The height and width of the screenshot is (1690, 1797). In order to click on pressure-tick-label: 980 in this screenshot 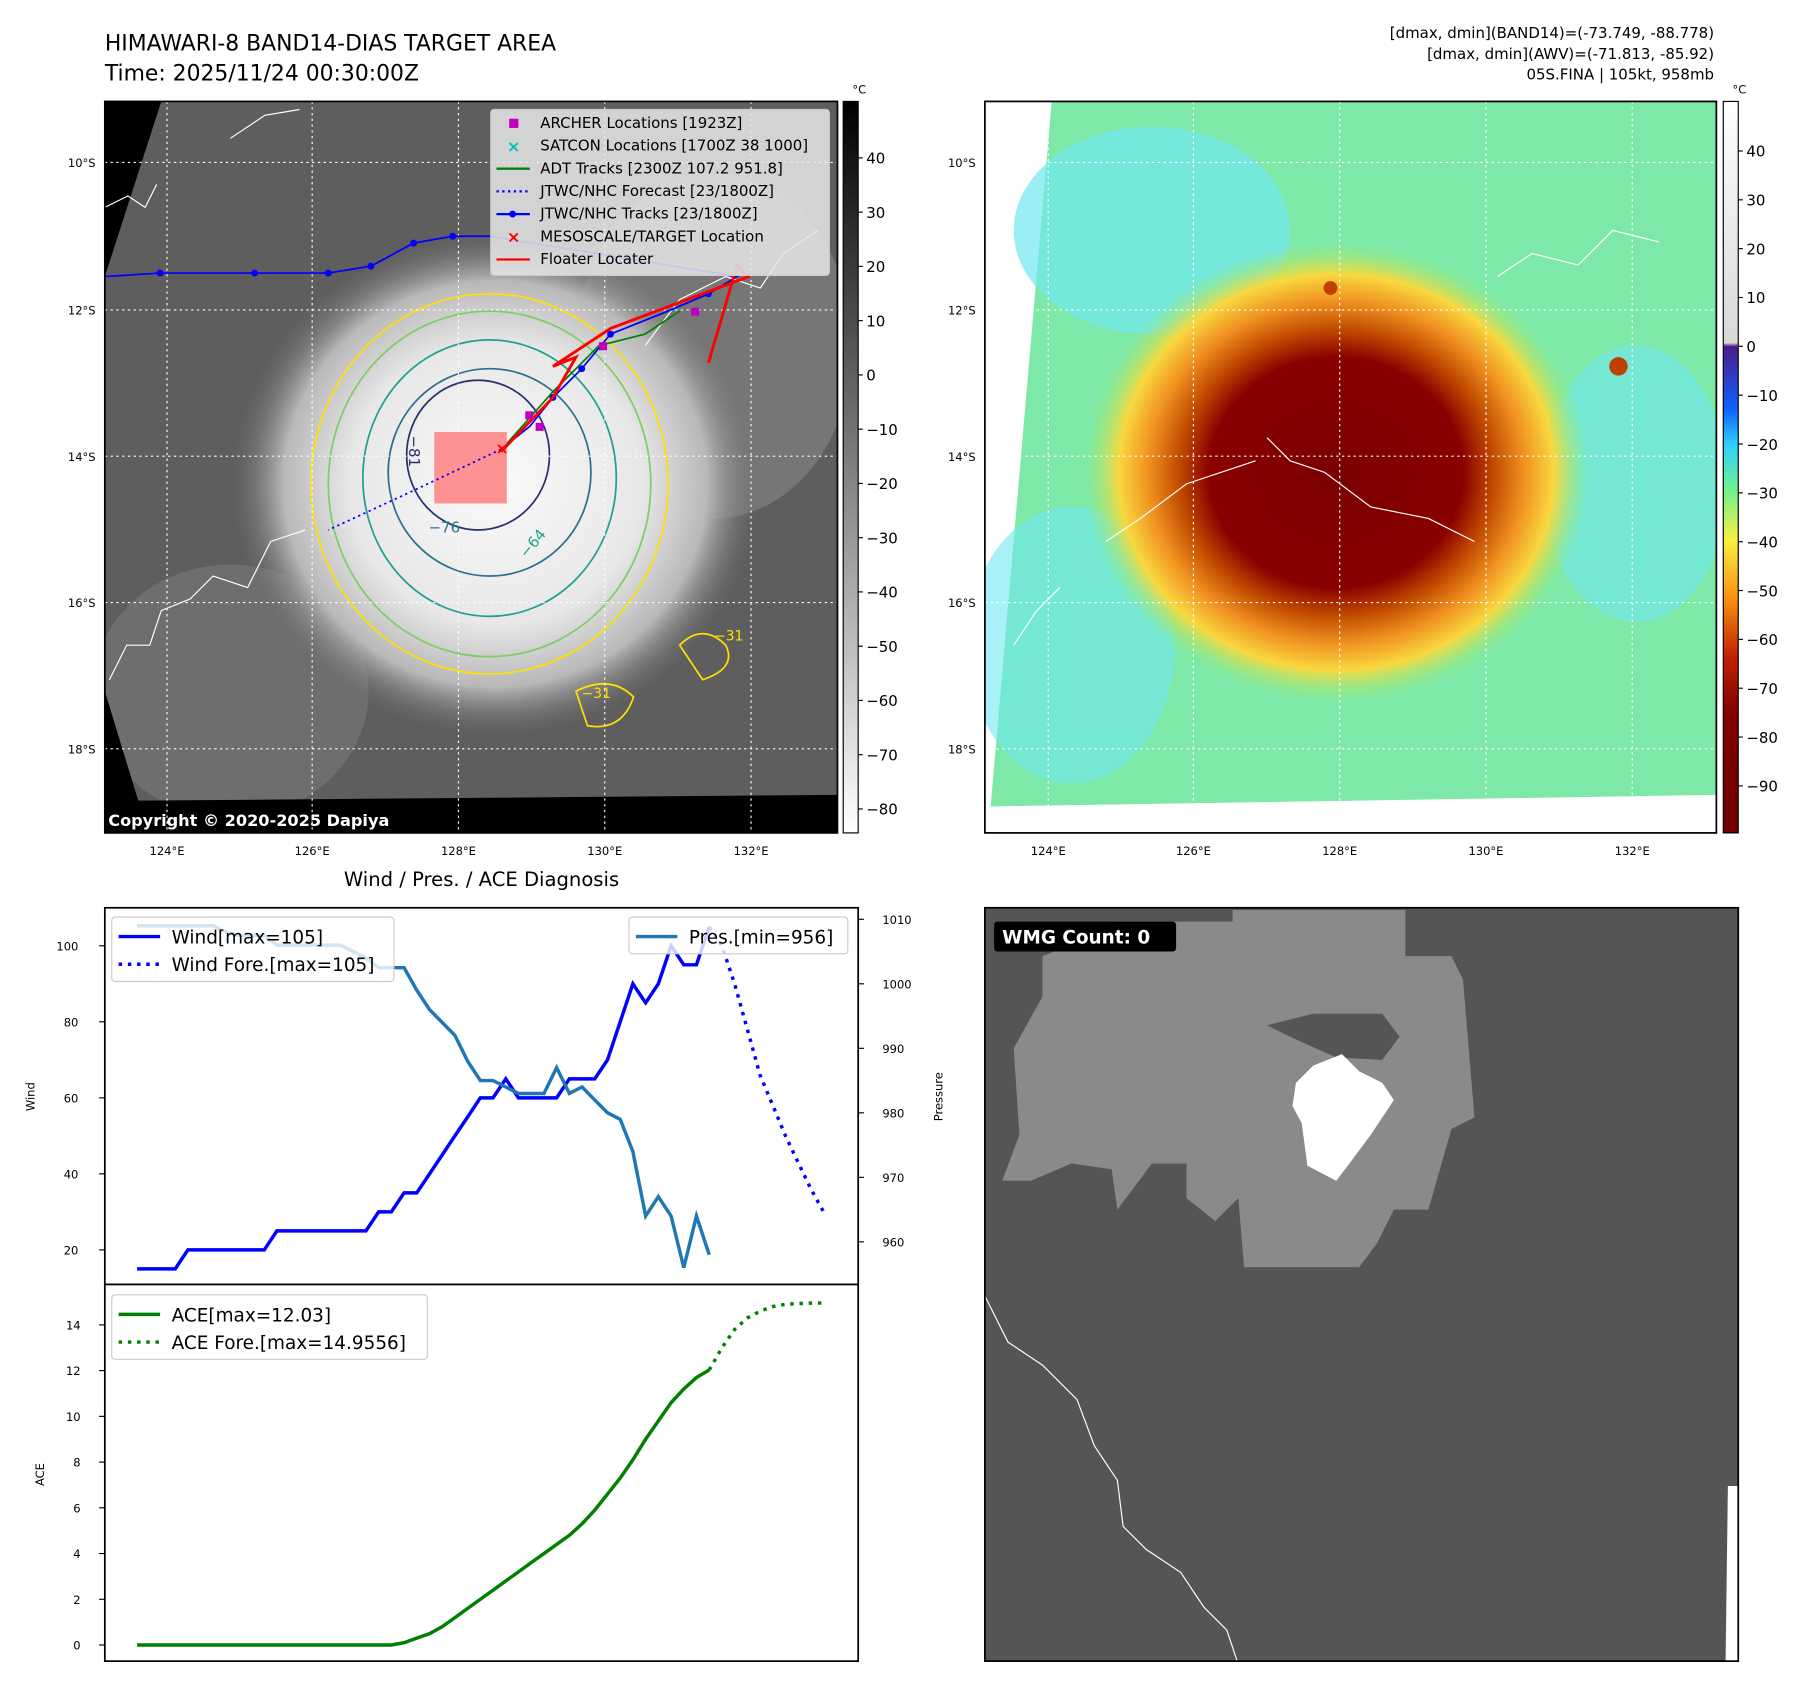, I will do `click(893, 1113)`.